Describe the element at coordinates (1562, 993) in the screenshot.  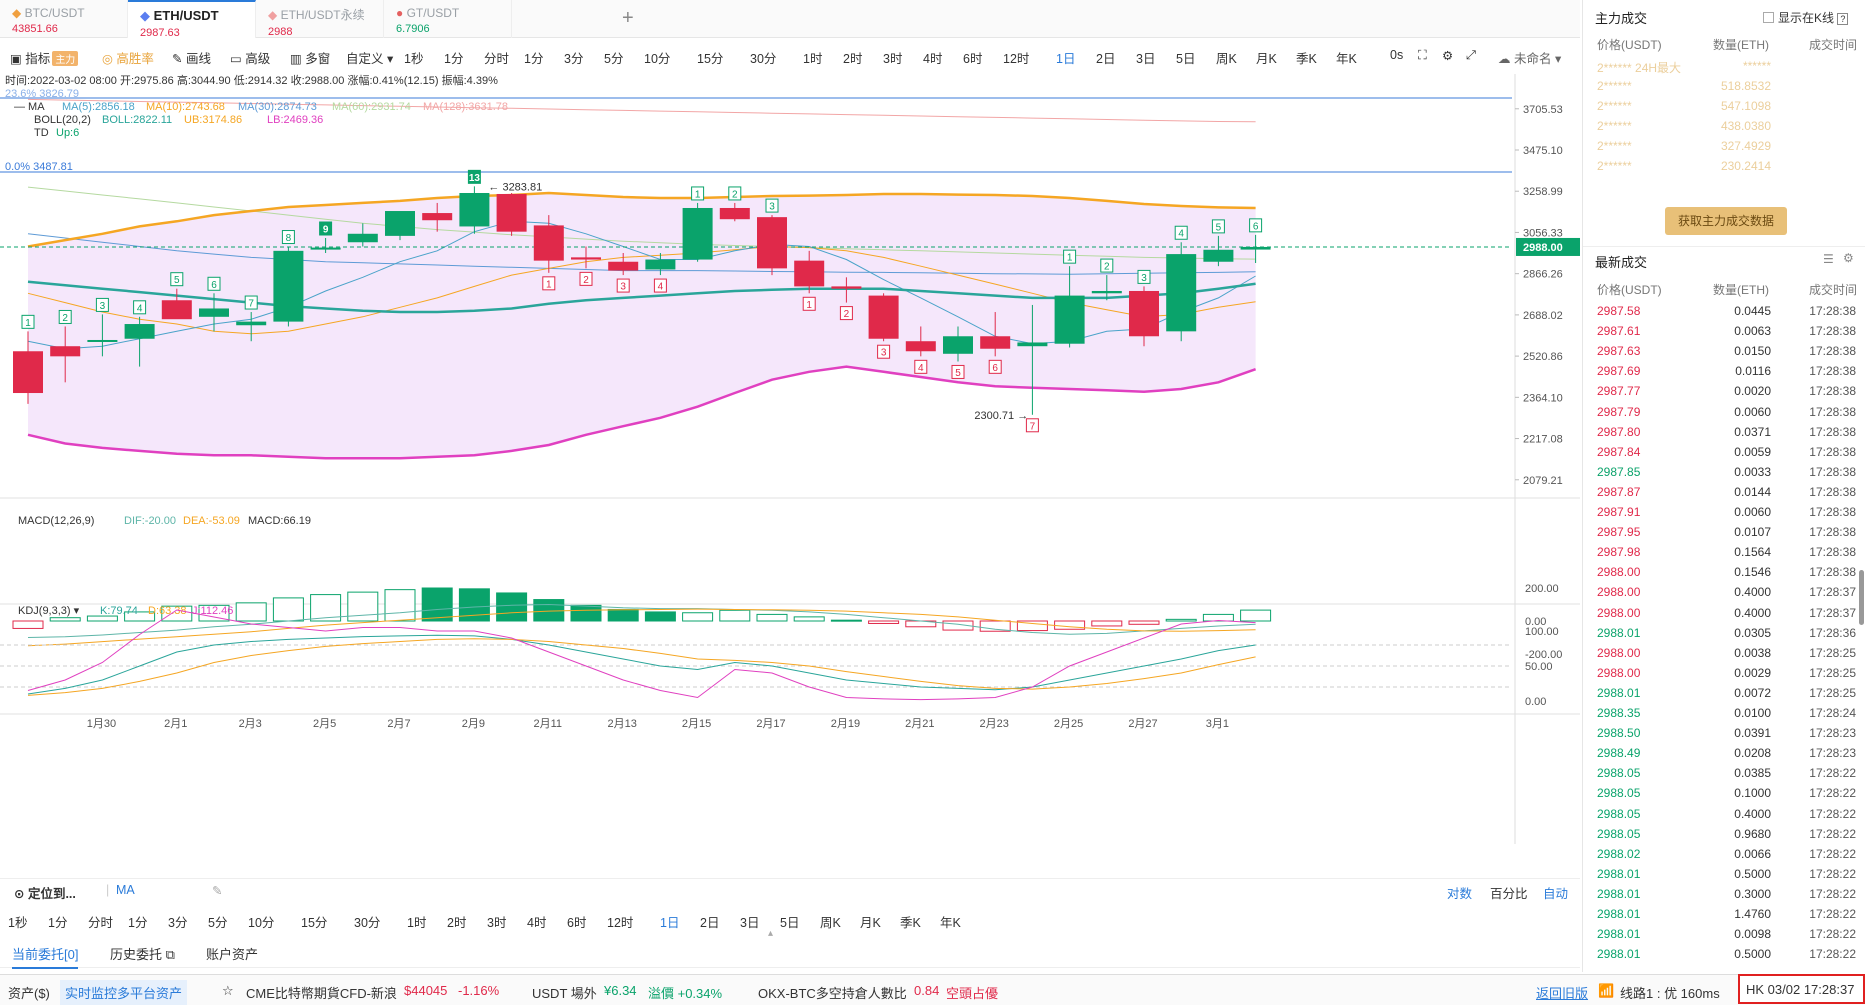
I see `back-to-old-link: 返回旧版` at that location.